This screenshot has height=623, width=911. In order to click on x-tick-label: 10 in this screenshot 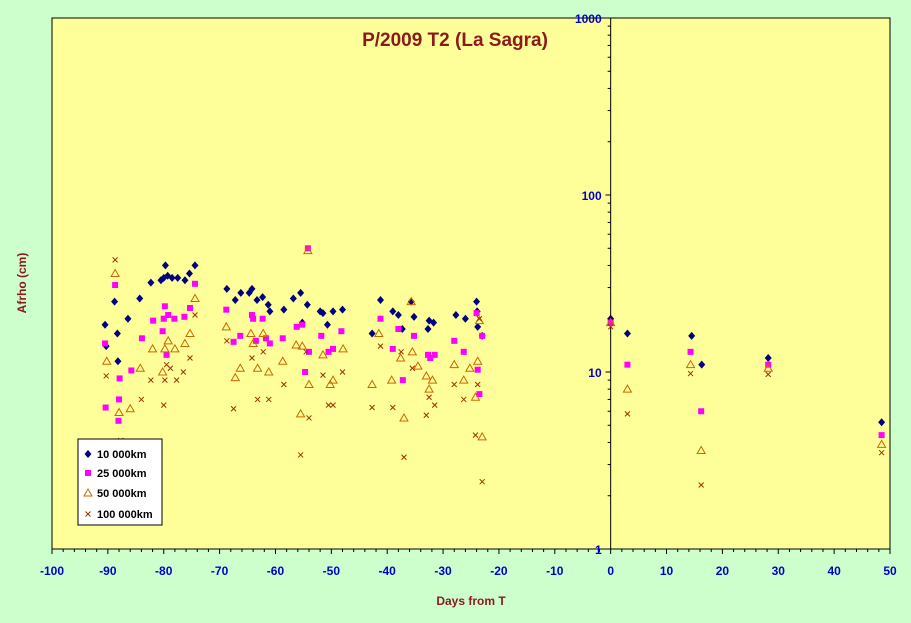, I will do `click(667, 571)`.